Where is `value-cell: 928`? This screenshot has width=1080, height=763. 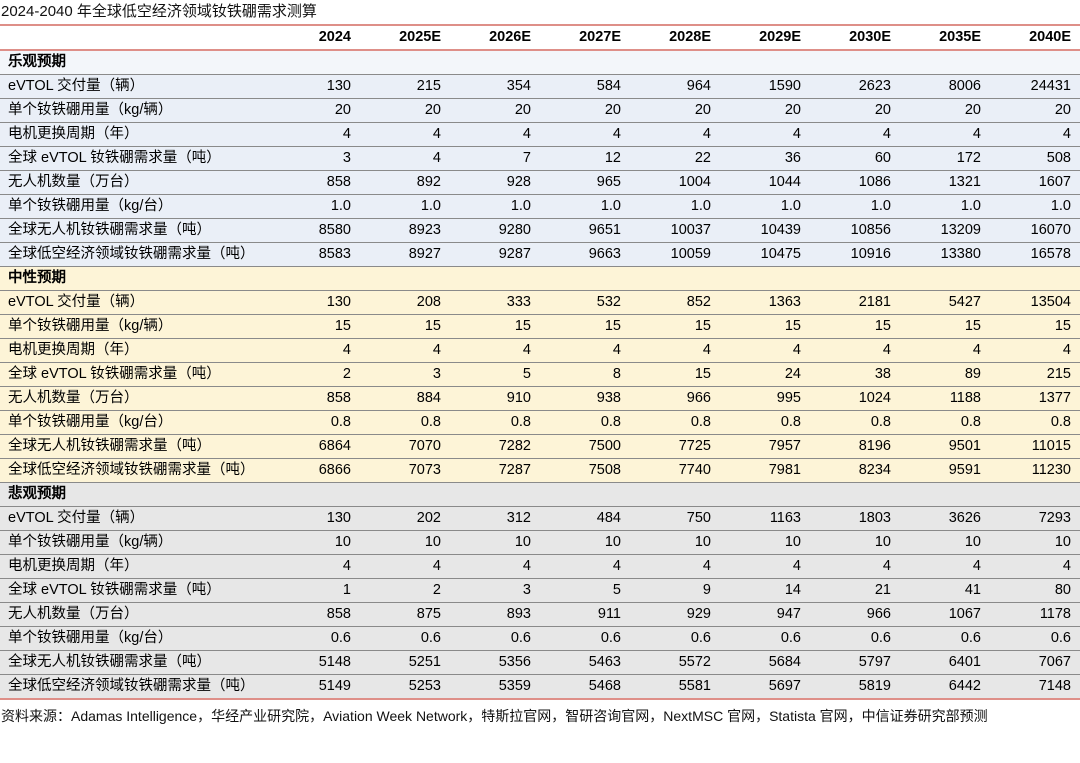
value-cell: 928 is located at coordinates (495, 182).